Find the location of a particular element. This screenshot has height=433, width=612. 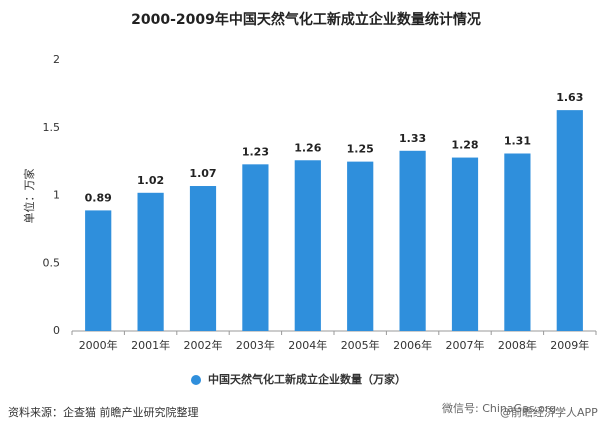

x-tick-label: 2008年 is located at coordinates (517, 345).